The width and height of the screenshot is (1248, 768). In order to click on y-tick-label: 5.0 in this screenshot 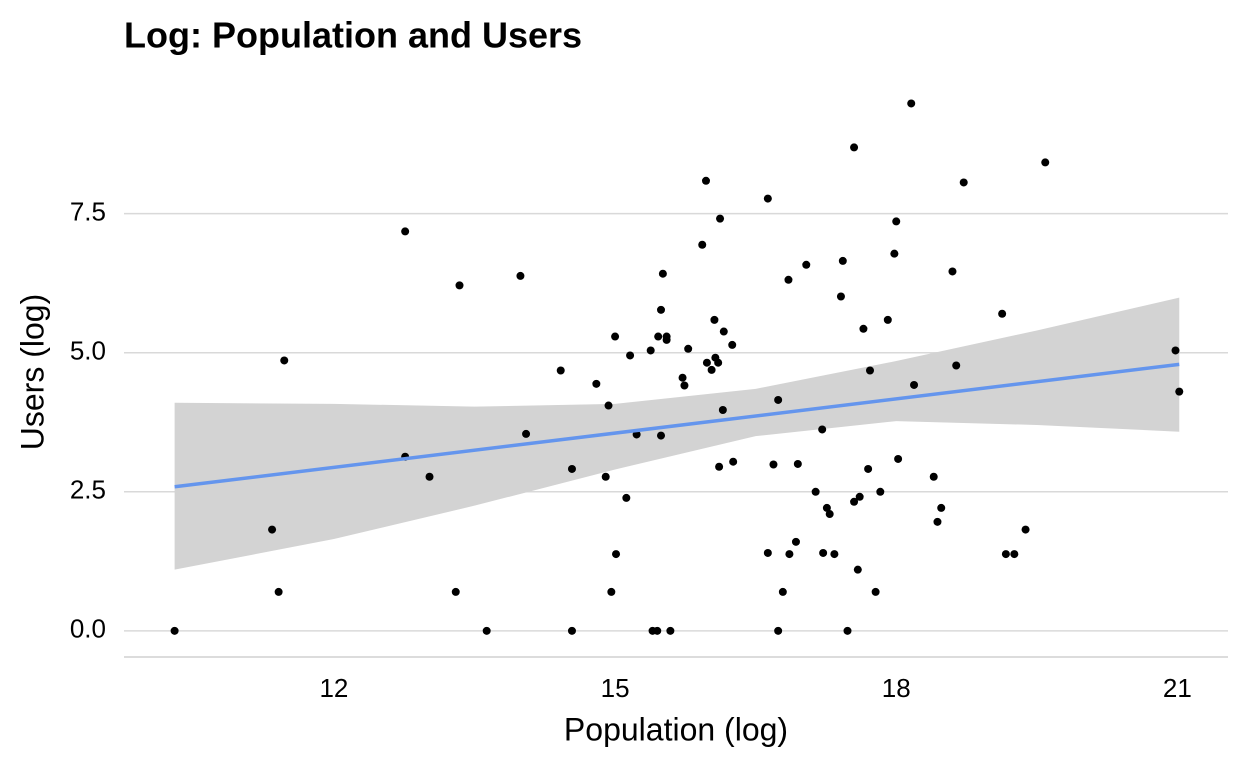, I will do `click(88, 351)`.